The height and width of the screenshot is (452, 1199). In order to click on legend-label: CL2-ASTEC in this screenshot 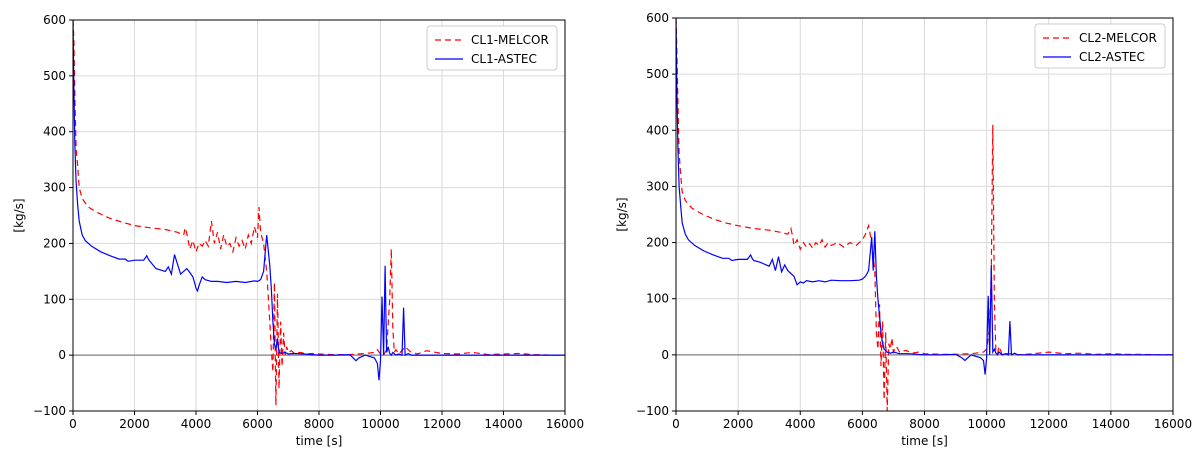, I will do `click(1112, 57)`.